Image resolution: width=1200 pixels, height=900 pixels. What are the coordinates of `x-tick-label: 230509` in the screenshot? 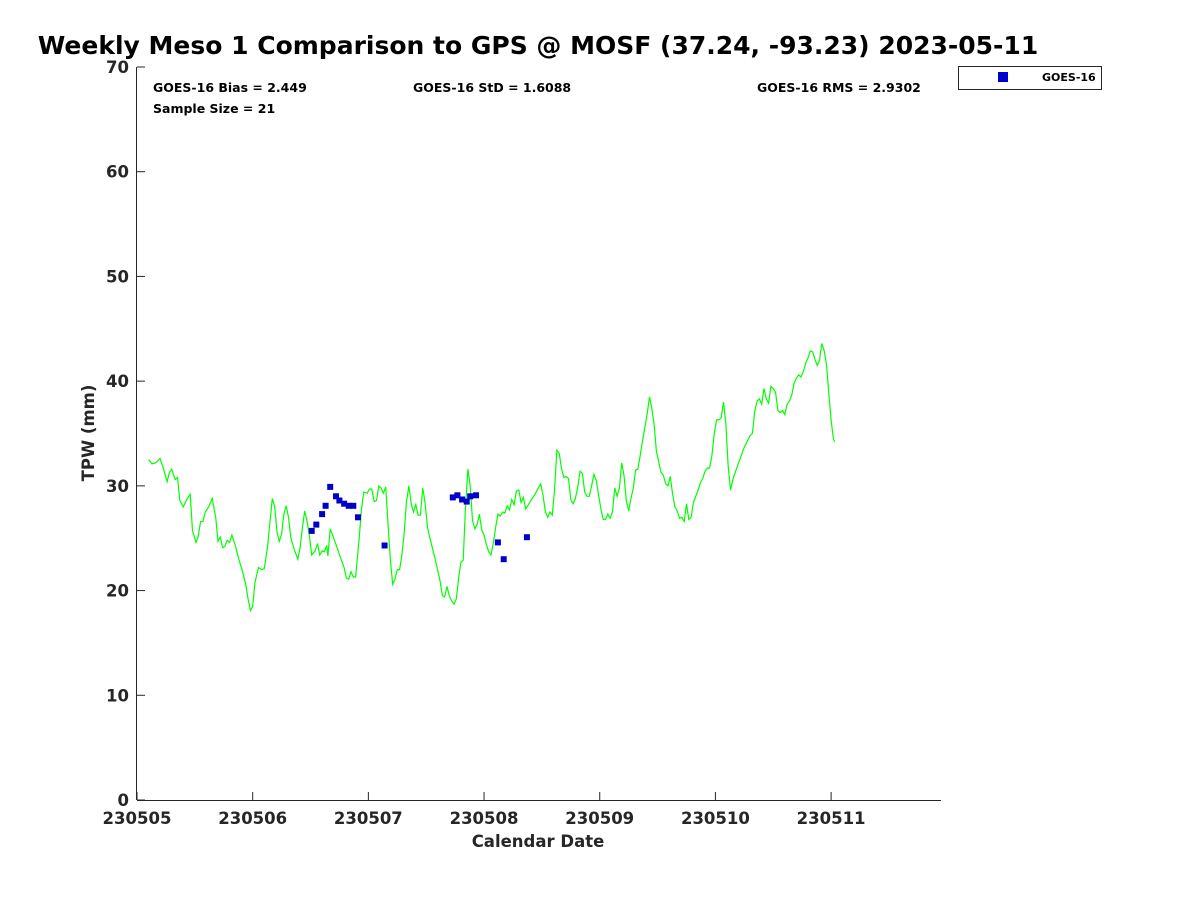 It's located at (599, 818).